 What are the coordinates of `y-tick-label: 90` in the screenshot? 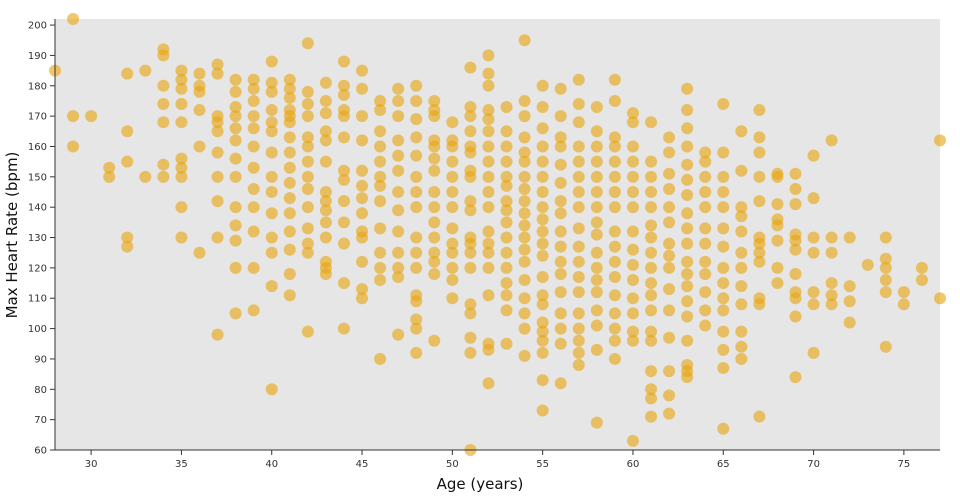 It's located at (40, 359).